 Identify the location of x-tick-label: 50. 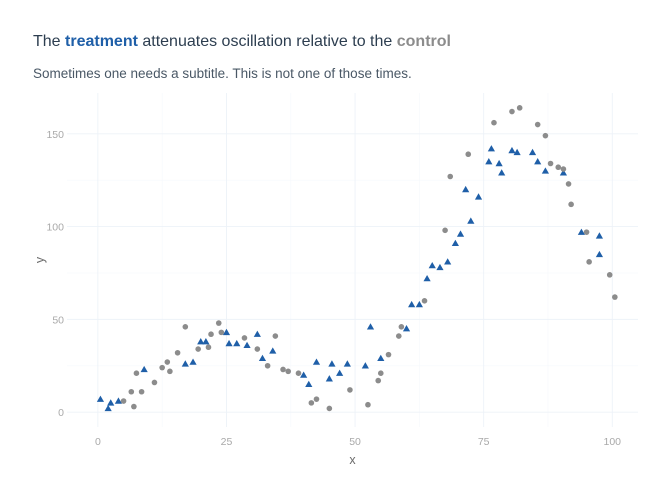
(355, 442).